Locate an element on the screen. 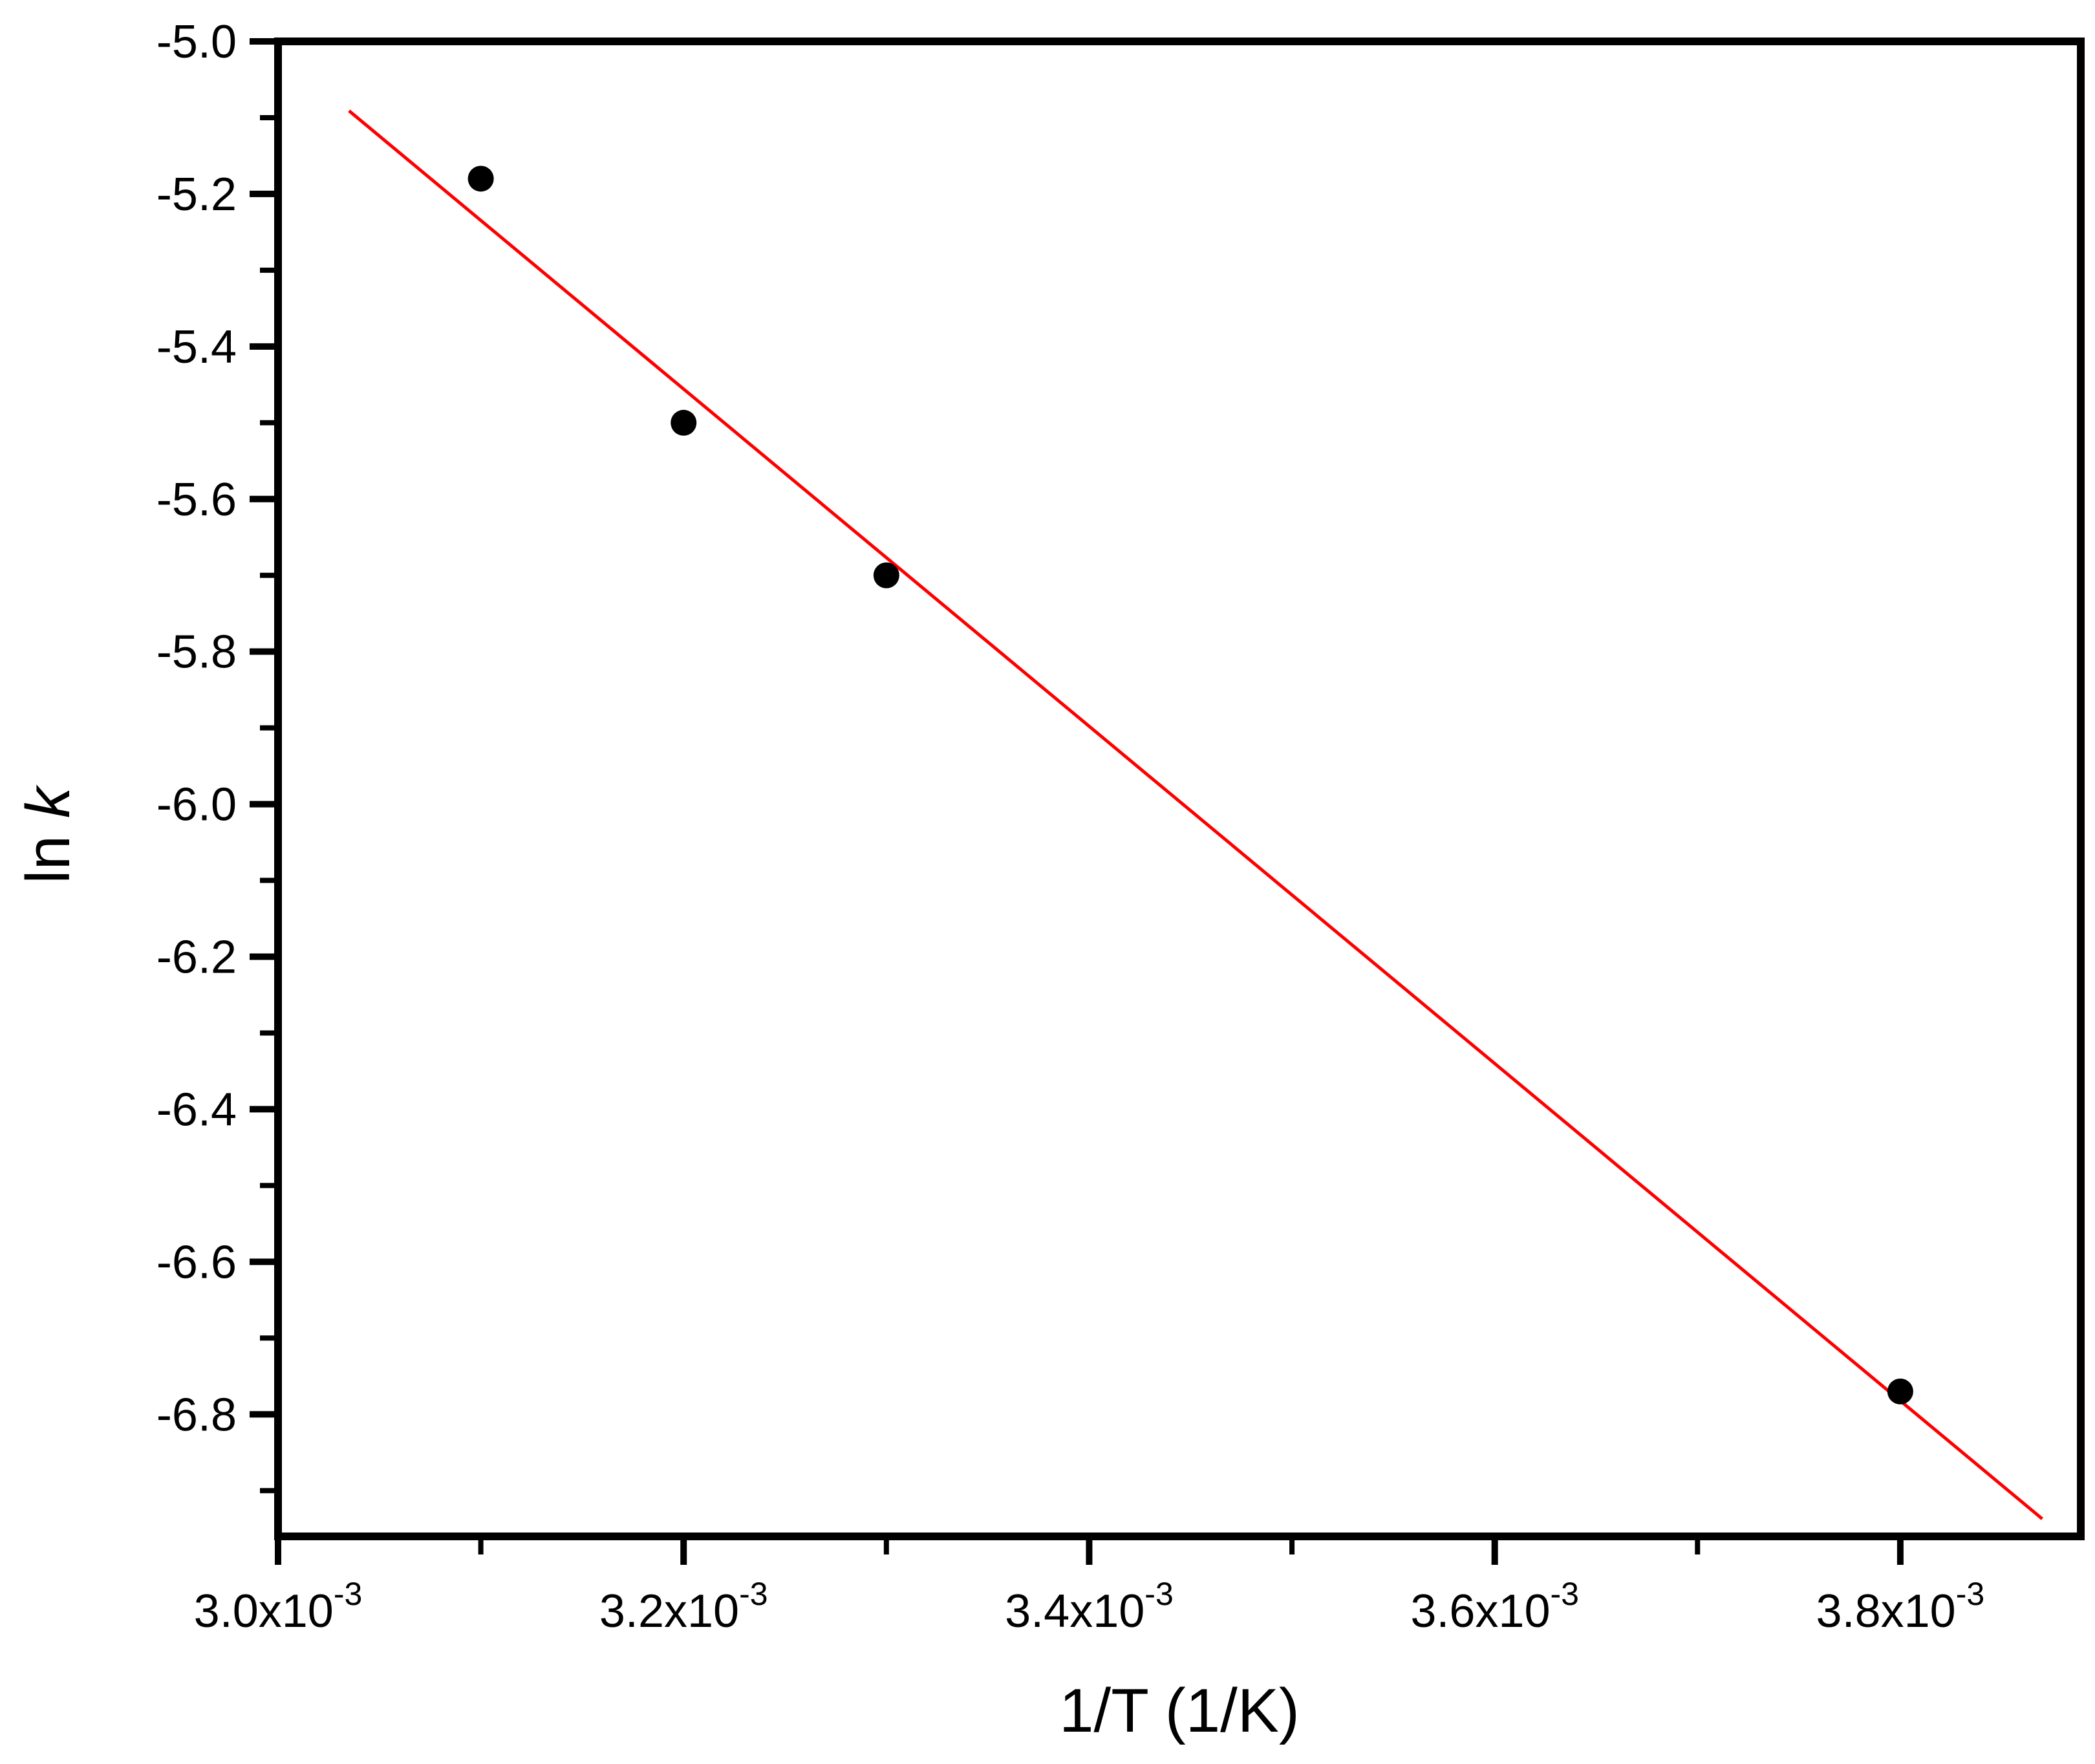 The image size is (2095, 1764). y-tick-label: -5.0 is located at coordinates (196, 42).